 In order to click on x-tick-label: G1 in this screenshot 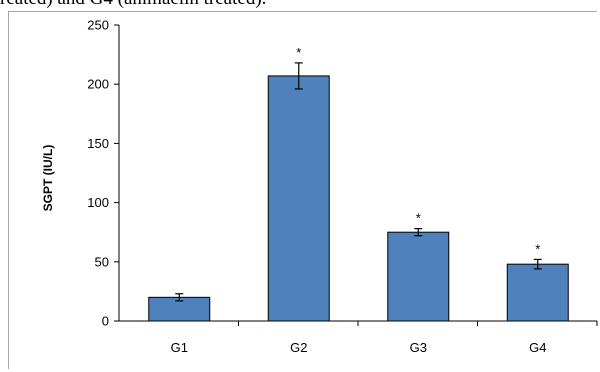, I will do `click(179, 347)`.